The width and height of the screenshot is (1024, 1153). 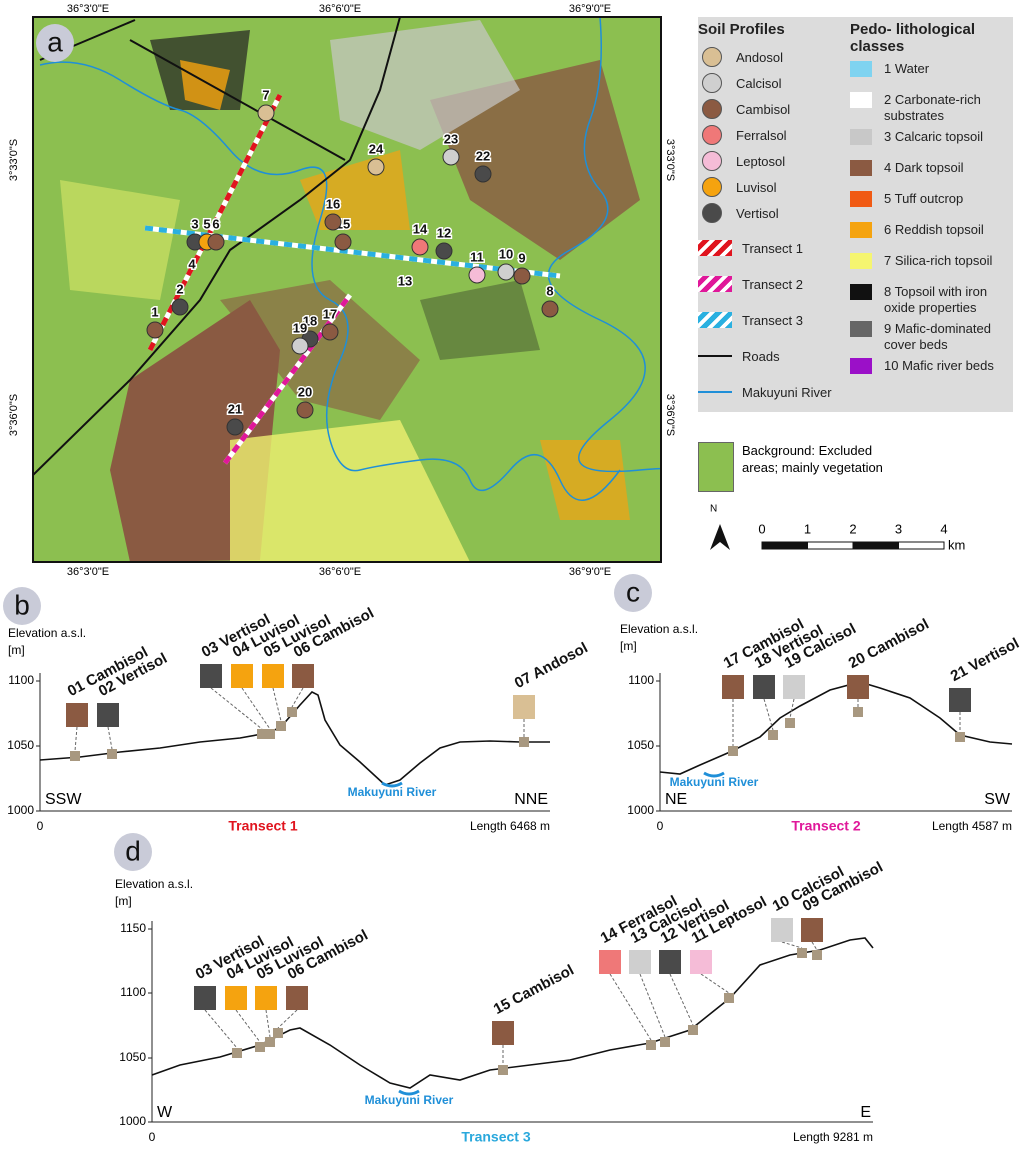 What do you see at coordinates (714, 774) in the screenshot?
I see `river-mark` at bounding box center [714, 774].